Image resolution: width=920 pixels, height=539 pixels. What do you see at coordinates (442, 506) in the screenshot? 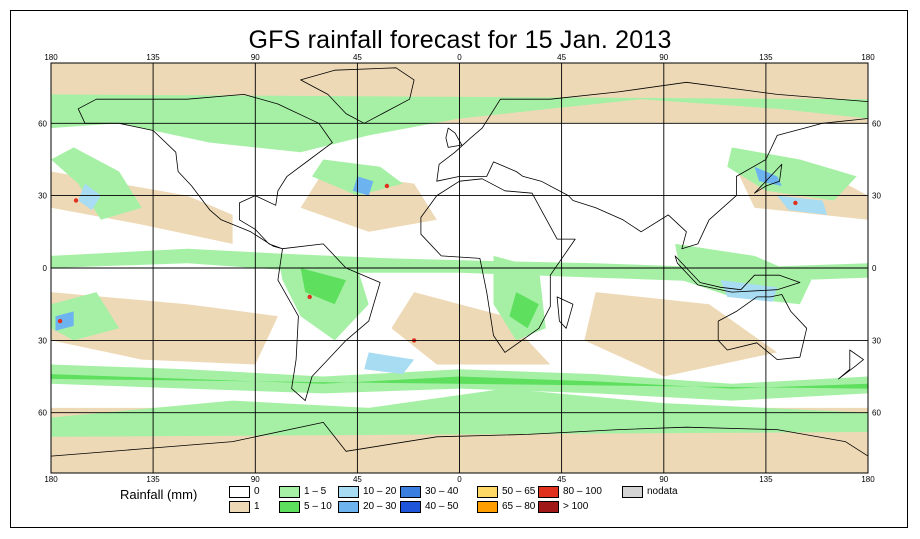
I see `legend-label: 40 – 50` at bounding box center [442, 506].